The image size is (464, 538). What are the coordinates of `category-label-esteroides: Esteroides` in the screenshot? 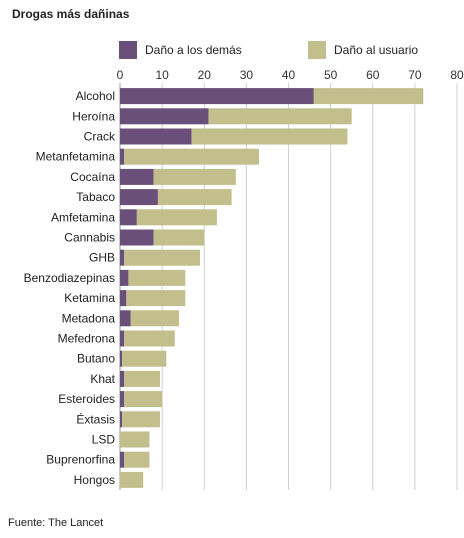 It's located at (86, 399).